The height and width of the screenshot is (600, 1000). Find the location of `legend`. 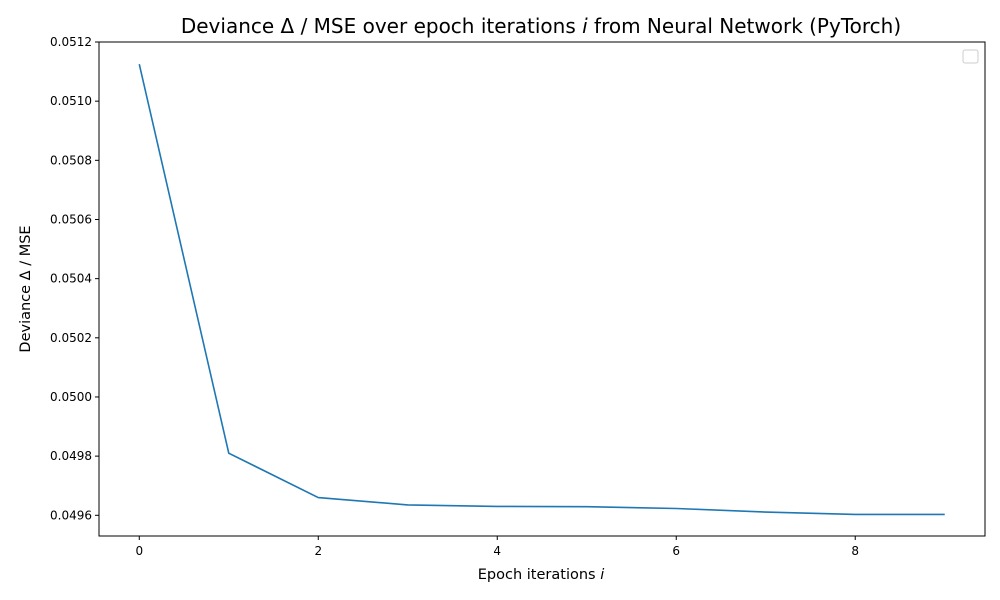

legend is located at coordinates (970, 56).